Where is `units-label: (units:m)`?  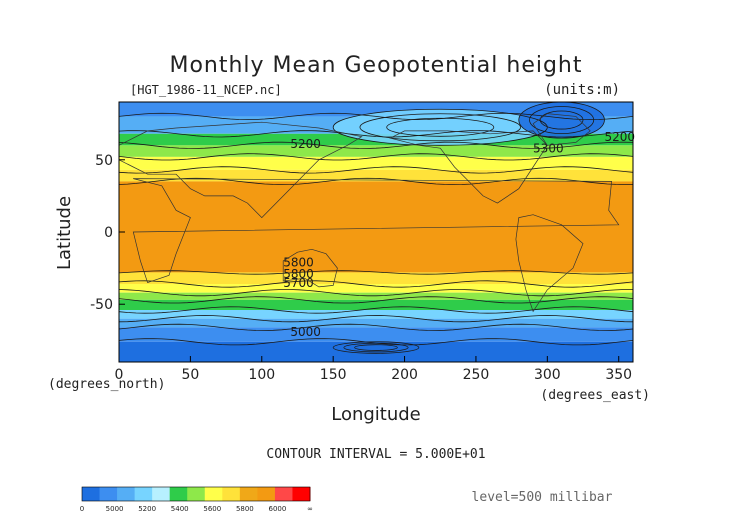 units-label: (units:m) is located at coordinates (582, 90).